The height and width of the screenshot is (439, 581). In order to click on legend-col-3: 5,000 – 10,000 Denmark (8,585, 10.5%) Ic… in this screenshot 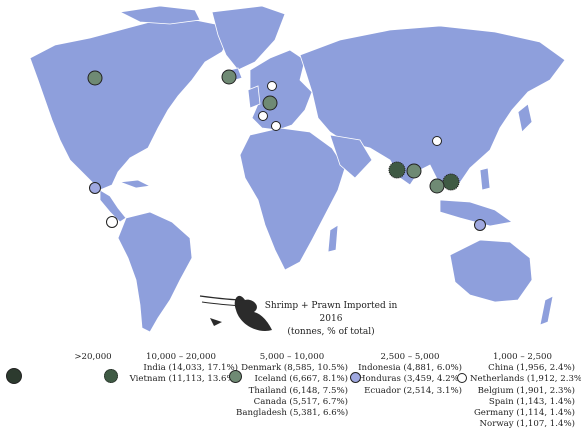, I will do `click(292, 385)`.